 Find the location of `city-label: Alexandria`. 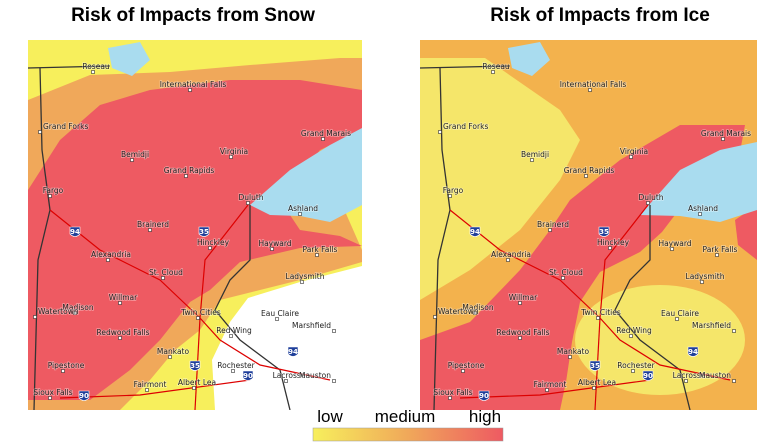

city-label: Alexandria is located at coordinates (511, 254).